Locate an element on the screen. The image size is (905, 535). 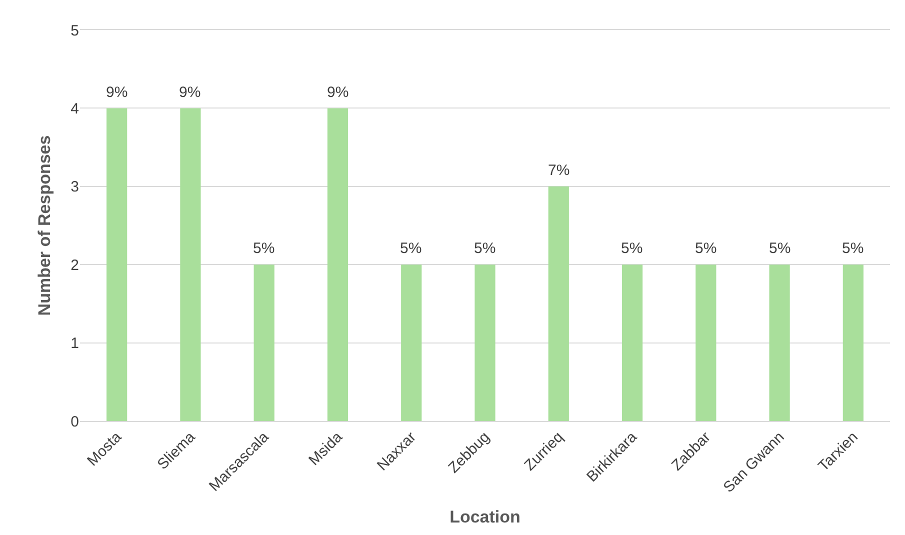
y-tick-label: 3 is located at coordinates (74, 187).